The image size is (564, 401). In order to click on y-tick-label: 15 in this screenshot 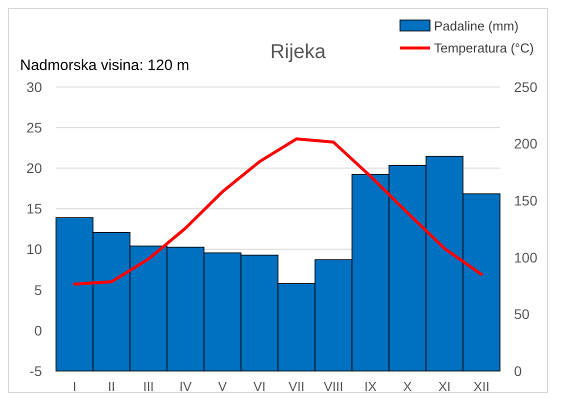, I will do `click(34, 208)`.